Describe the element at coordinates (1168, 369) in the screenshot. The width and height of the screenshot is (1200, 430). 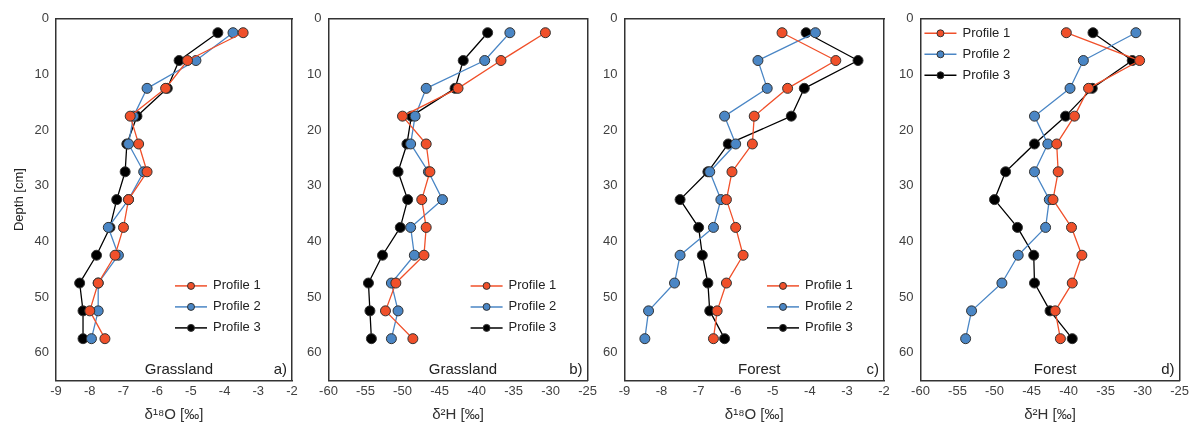
I see `annotation: d)` at that location.